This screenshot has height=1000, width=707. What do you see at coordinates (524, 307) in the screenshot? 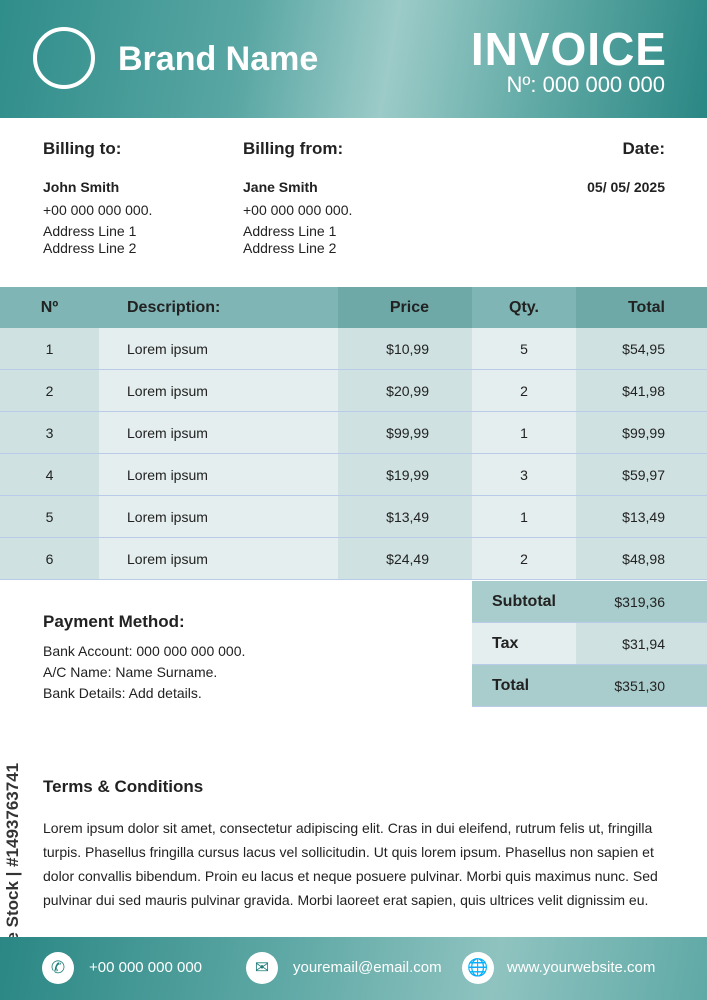
I see `header-qty: Qty.` at bounding box center [524, 307].